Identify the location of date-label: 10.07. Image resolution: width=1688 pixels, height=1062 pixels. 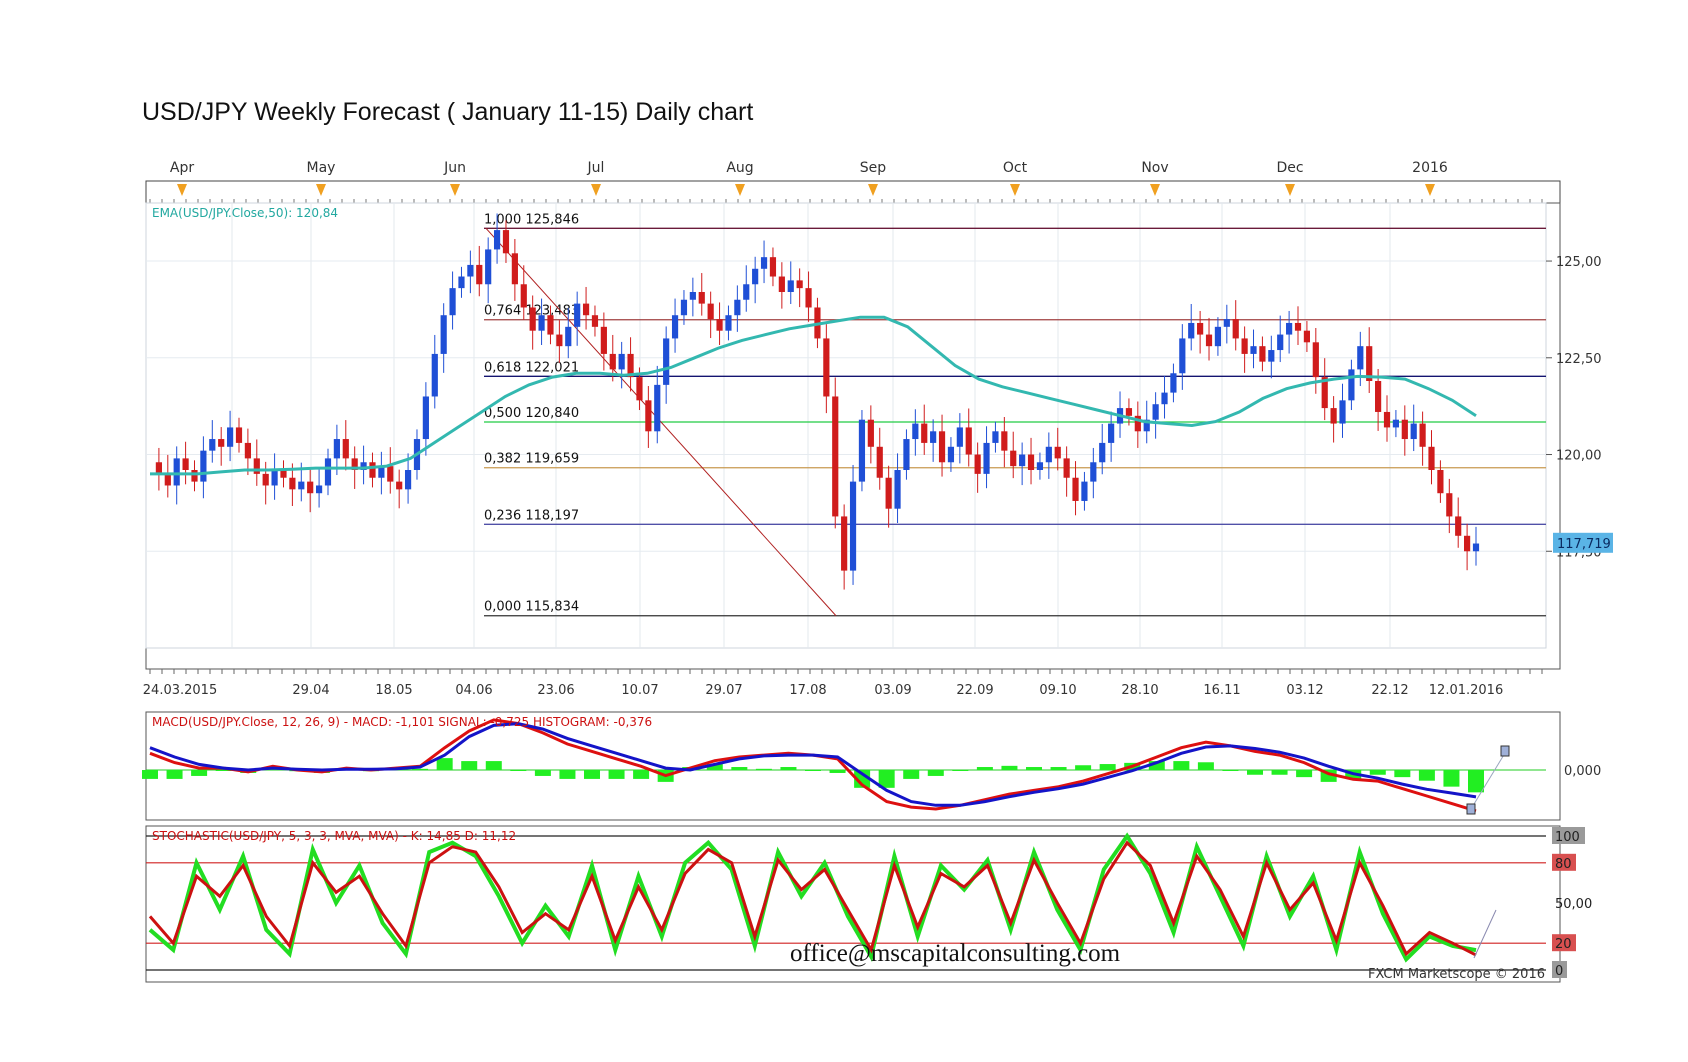
(639, 690).